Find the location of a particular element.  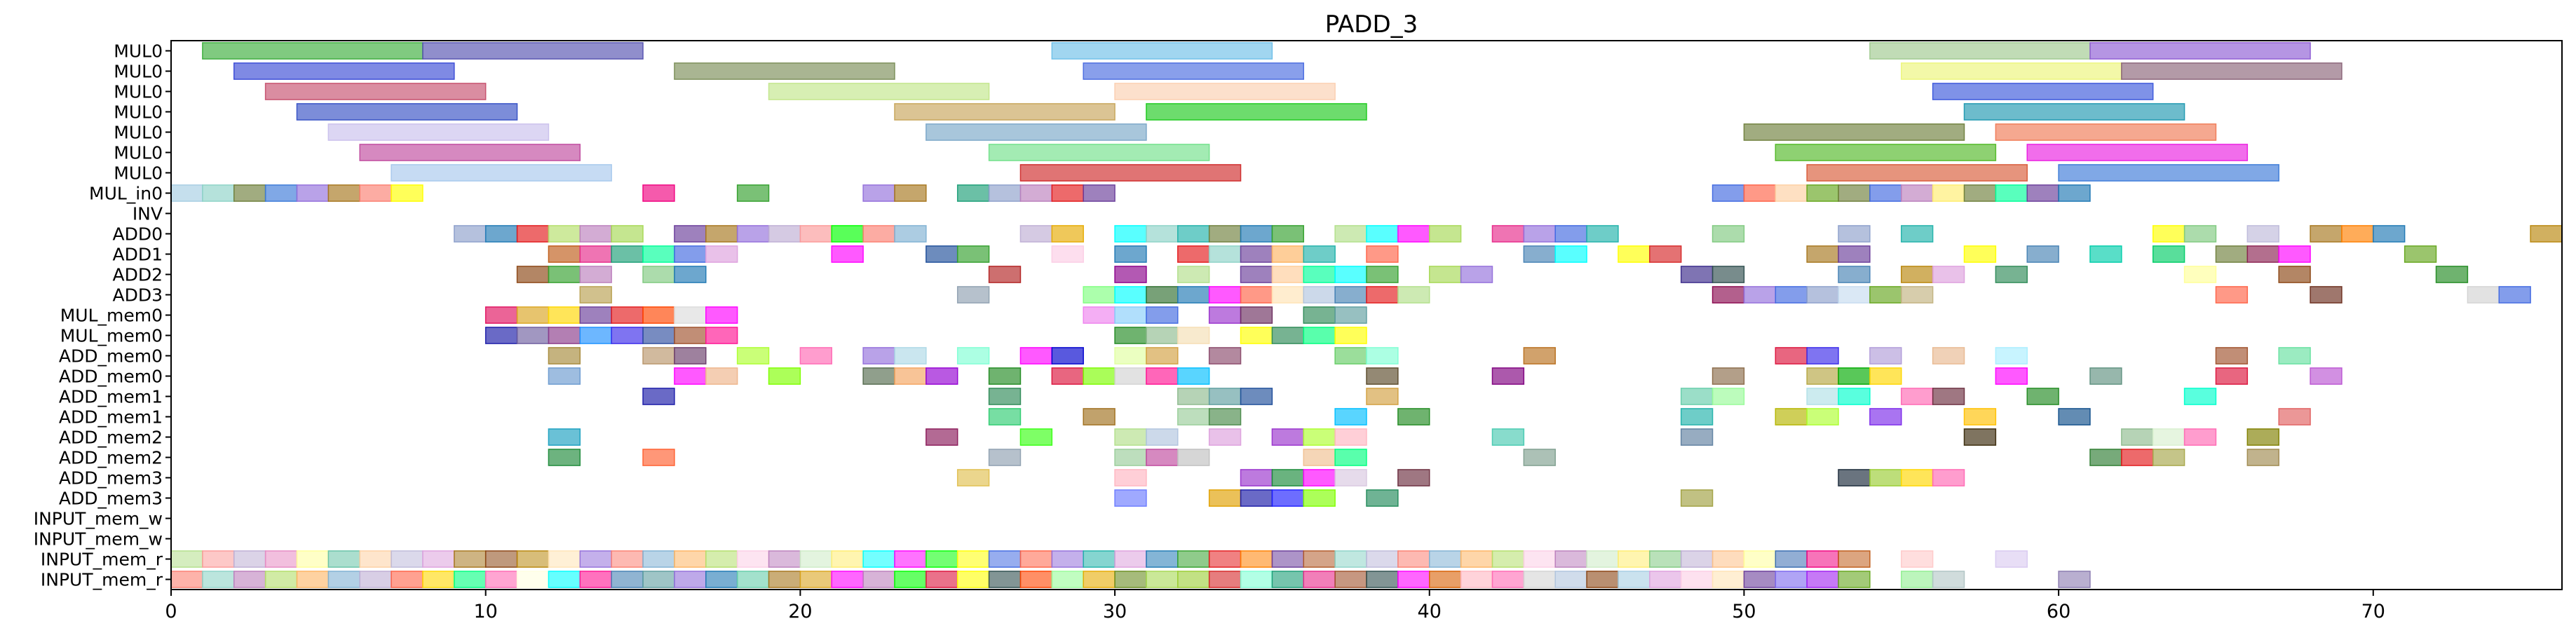

y-tick-label: ADD3 is located at coordinates (137, 295).